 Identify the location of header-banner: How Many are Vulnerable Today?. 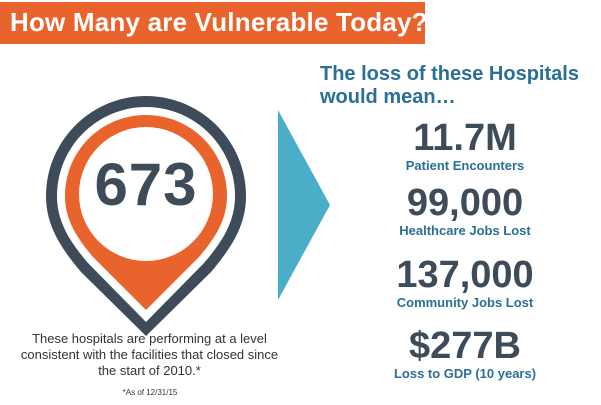
(214, 23).